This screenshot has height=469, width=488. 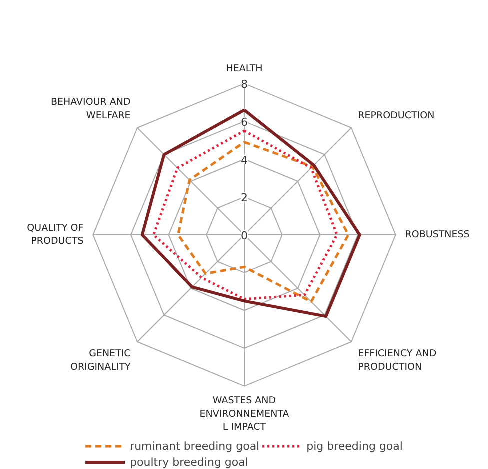 I want to click on spoke-label: GENETIC ORIGINALITY, so click(x=101, y=360).